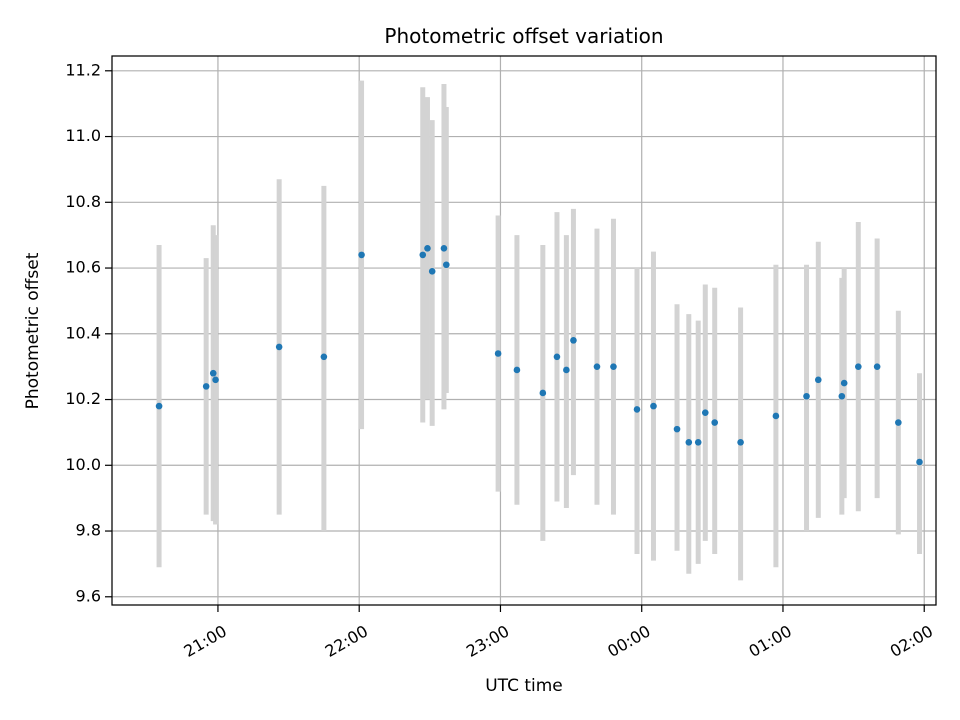 Image resolution: width=960 pixels, height=720 pixels. I want to click on y-axis-label: Photometric offset, so click(33, 330).